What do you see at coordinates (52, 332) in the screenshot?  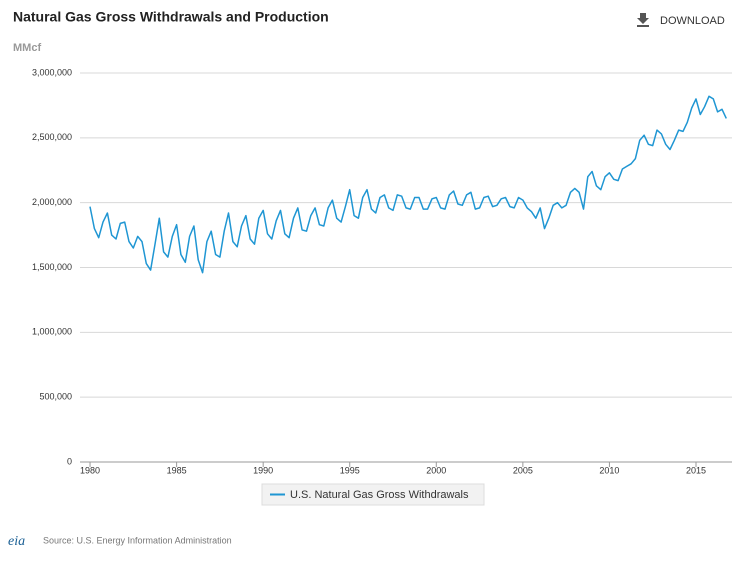 I see `y-tick-label: 1,000,000` at bounding box center [52, 332].